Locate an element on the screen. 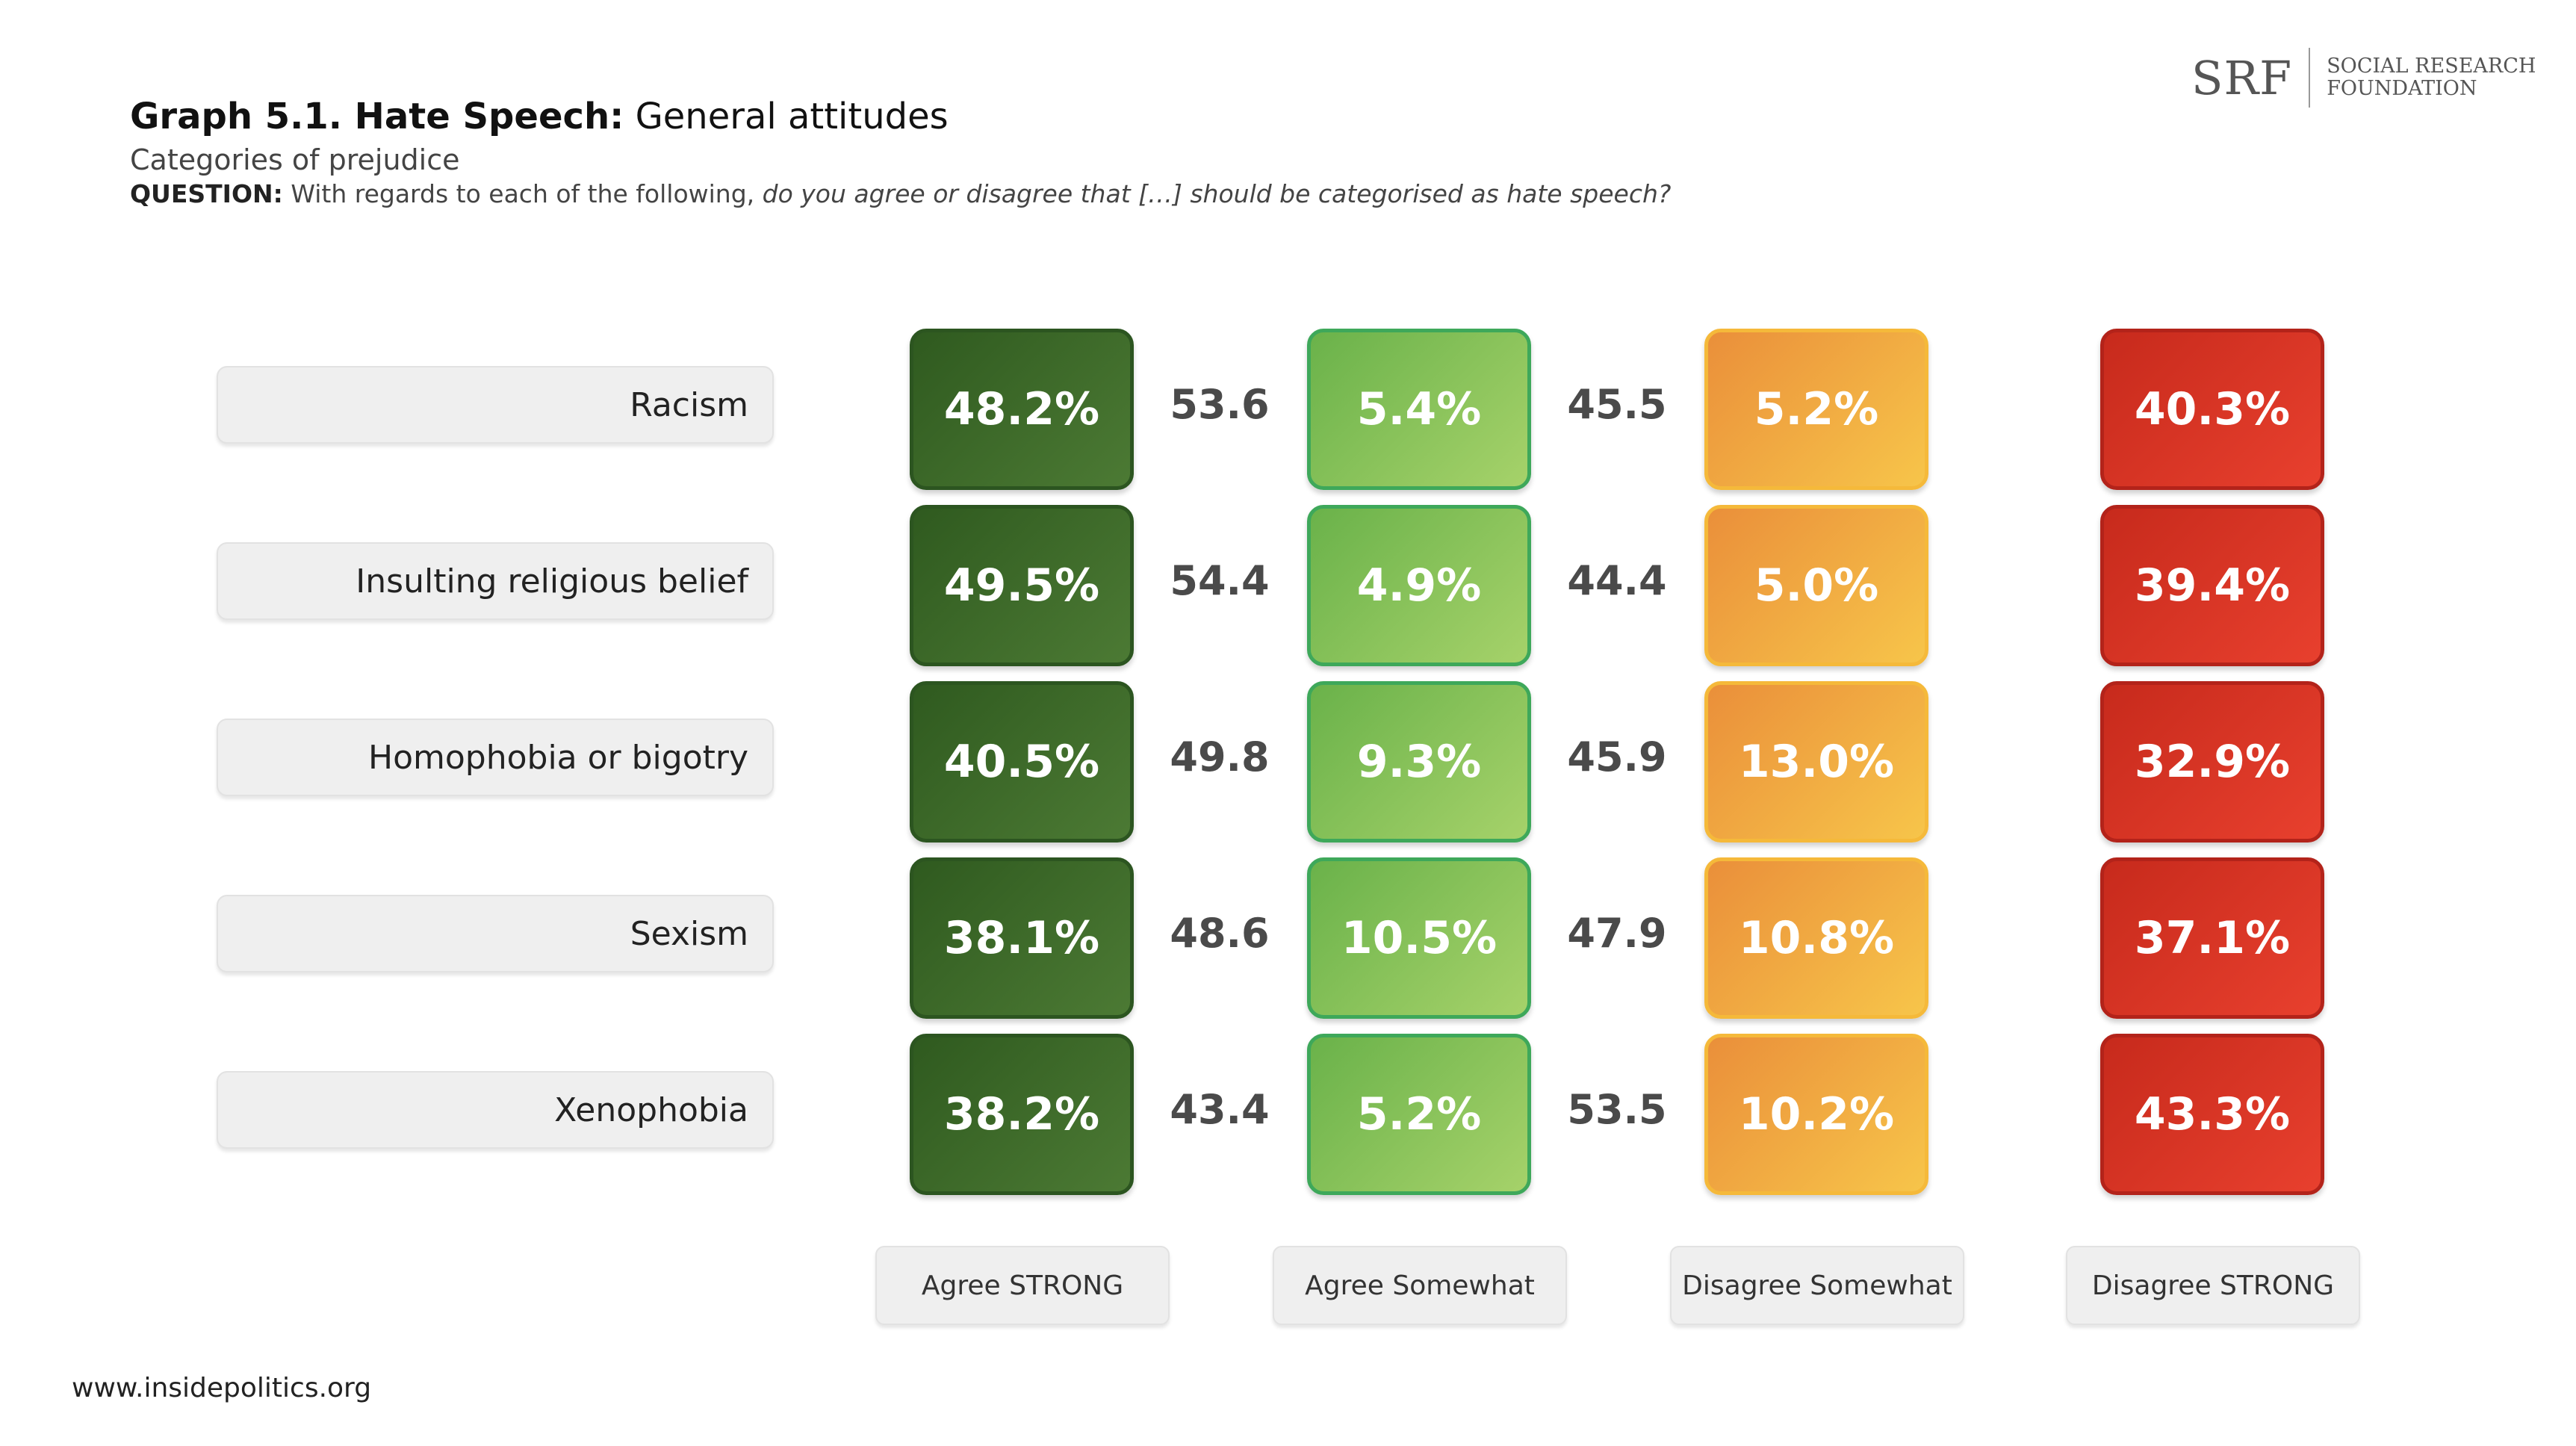  net-disagree-homophobia-or-bigotry: 45.9 is located at coordinates (1617, 757).